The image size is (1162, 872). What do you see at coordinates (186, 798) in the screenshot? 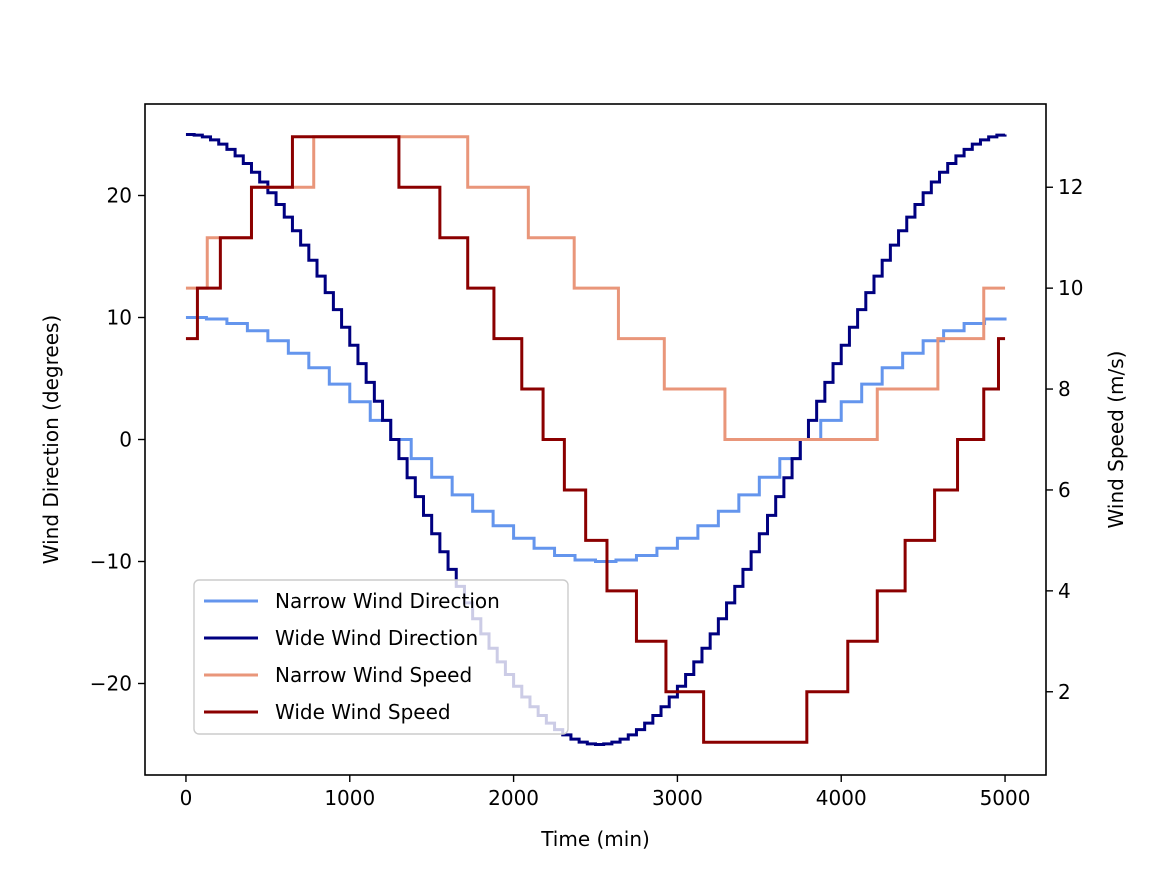
I see `x-tick-label: 0` at bounding box center [186, 798].